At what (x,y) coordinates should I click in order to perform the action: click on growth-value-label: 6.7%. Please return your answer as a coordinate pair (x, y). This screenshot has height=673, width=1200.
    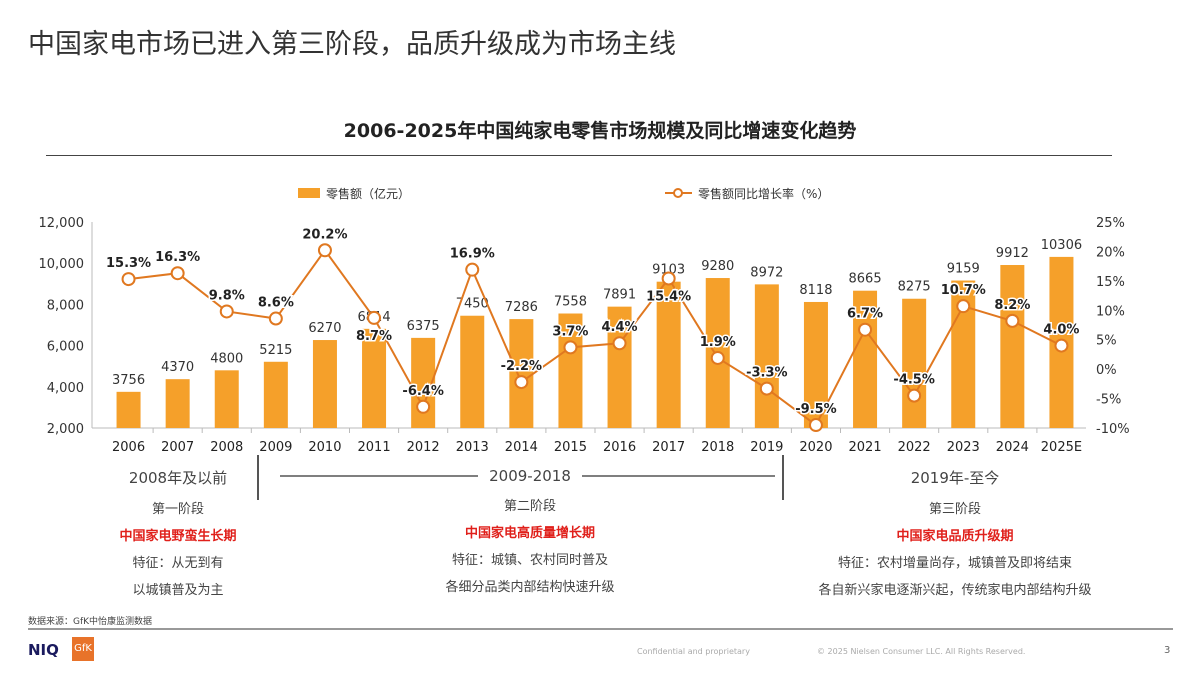
    Looking at the image, I should click on (865, 314).